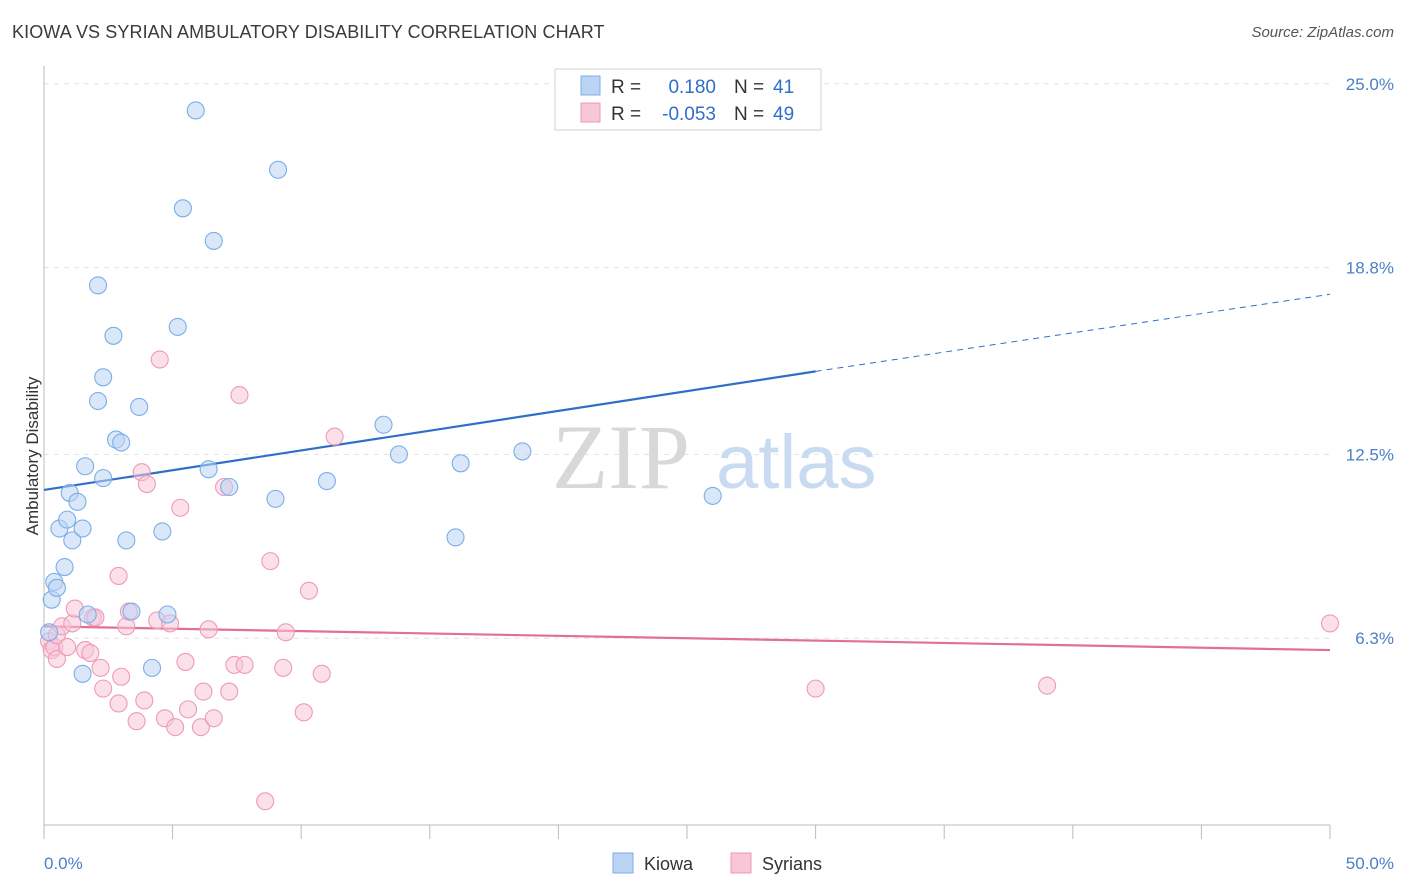 The image size is (1406, 892). What do you see at coordinates (687, 638) in the screenshot?
I see `trend-line-syrians` at bounding box center [687, 638].